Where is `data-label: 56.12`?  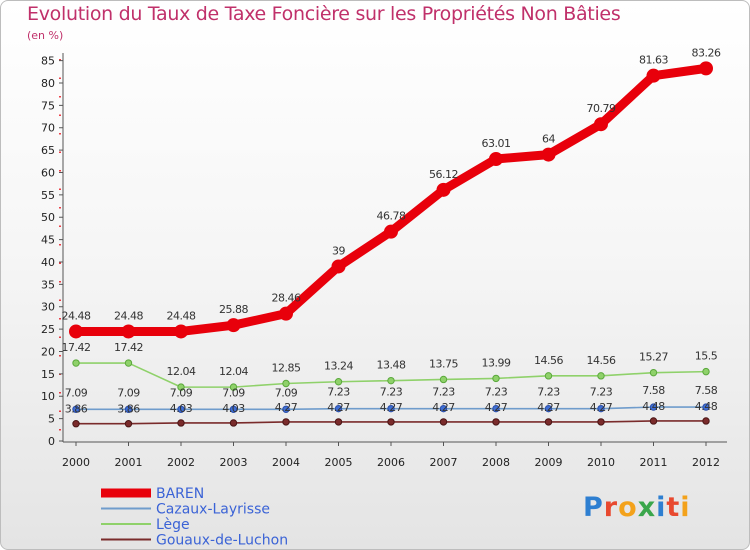 data-label: 56.12 is located at coordinates (443, 174).